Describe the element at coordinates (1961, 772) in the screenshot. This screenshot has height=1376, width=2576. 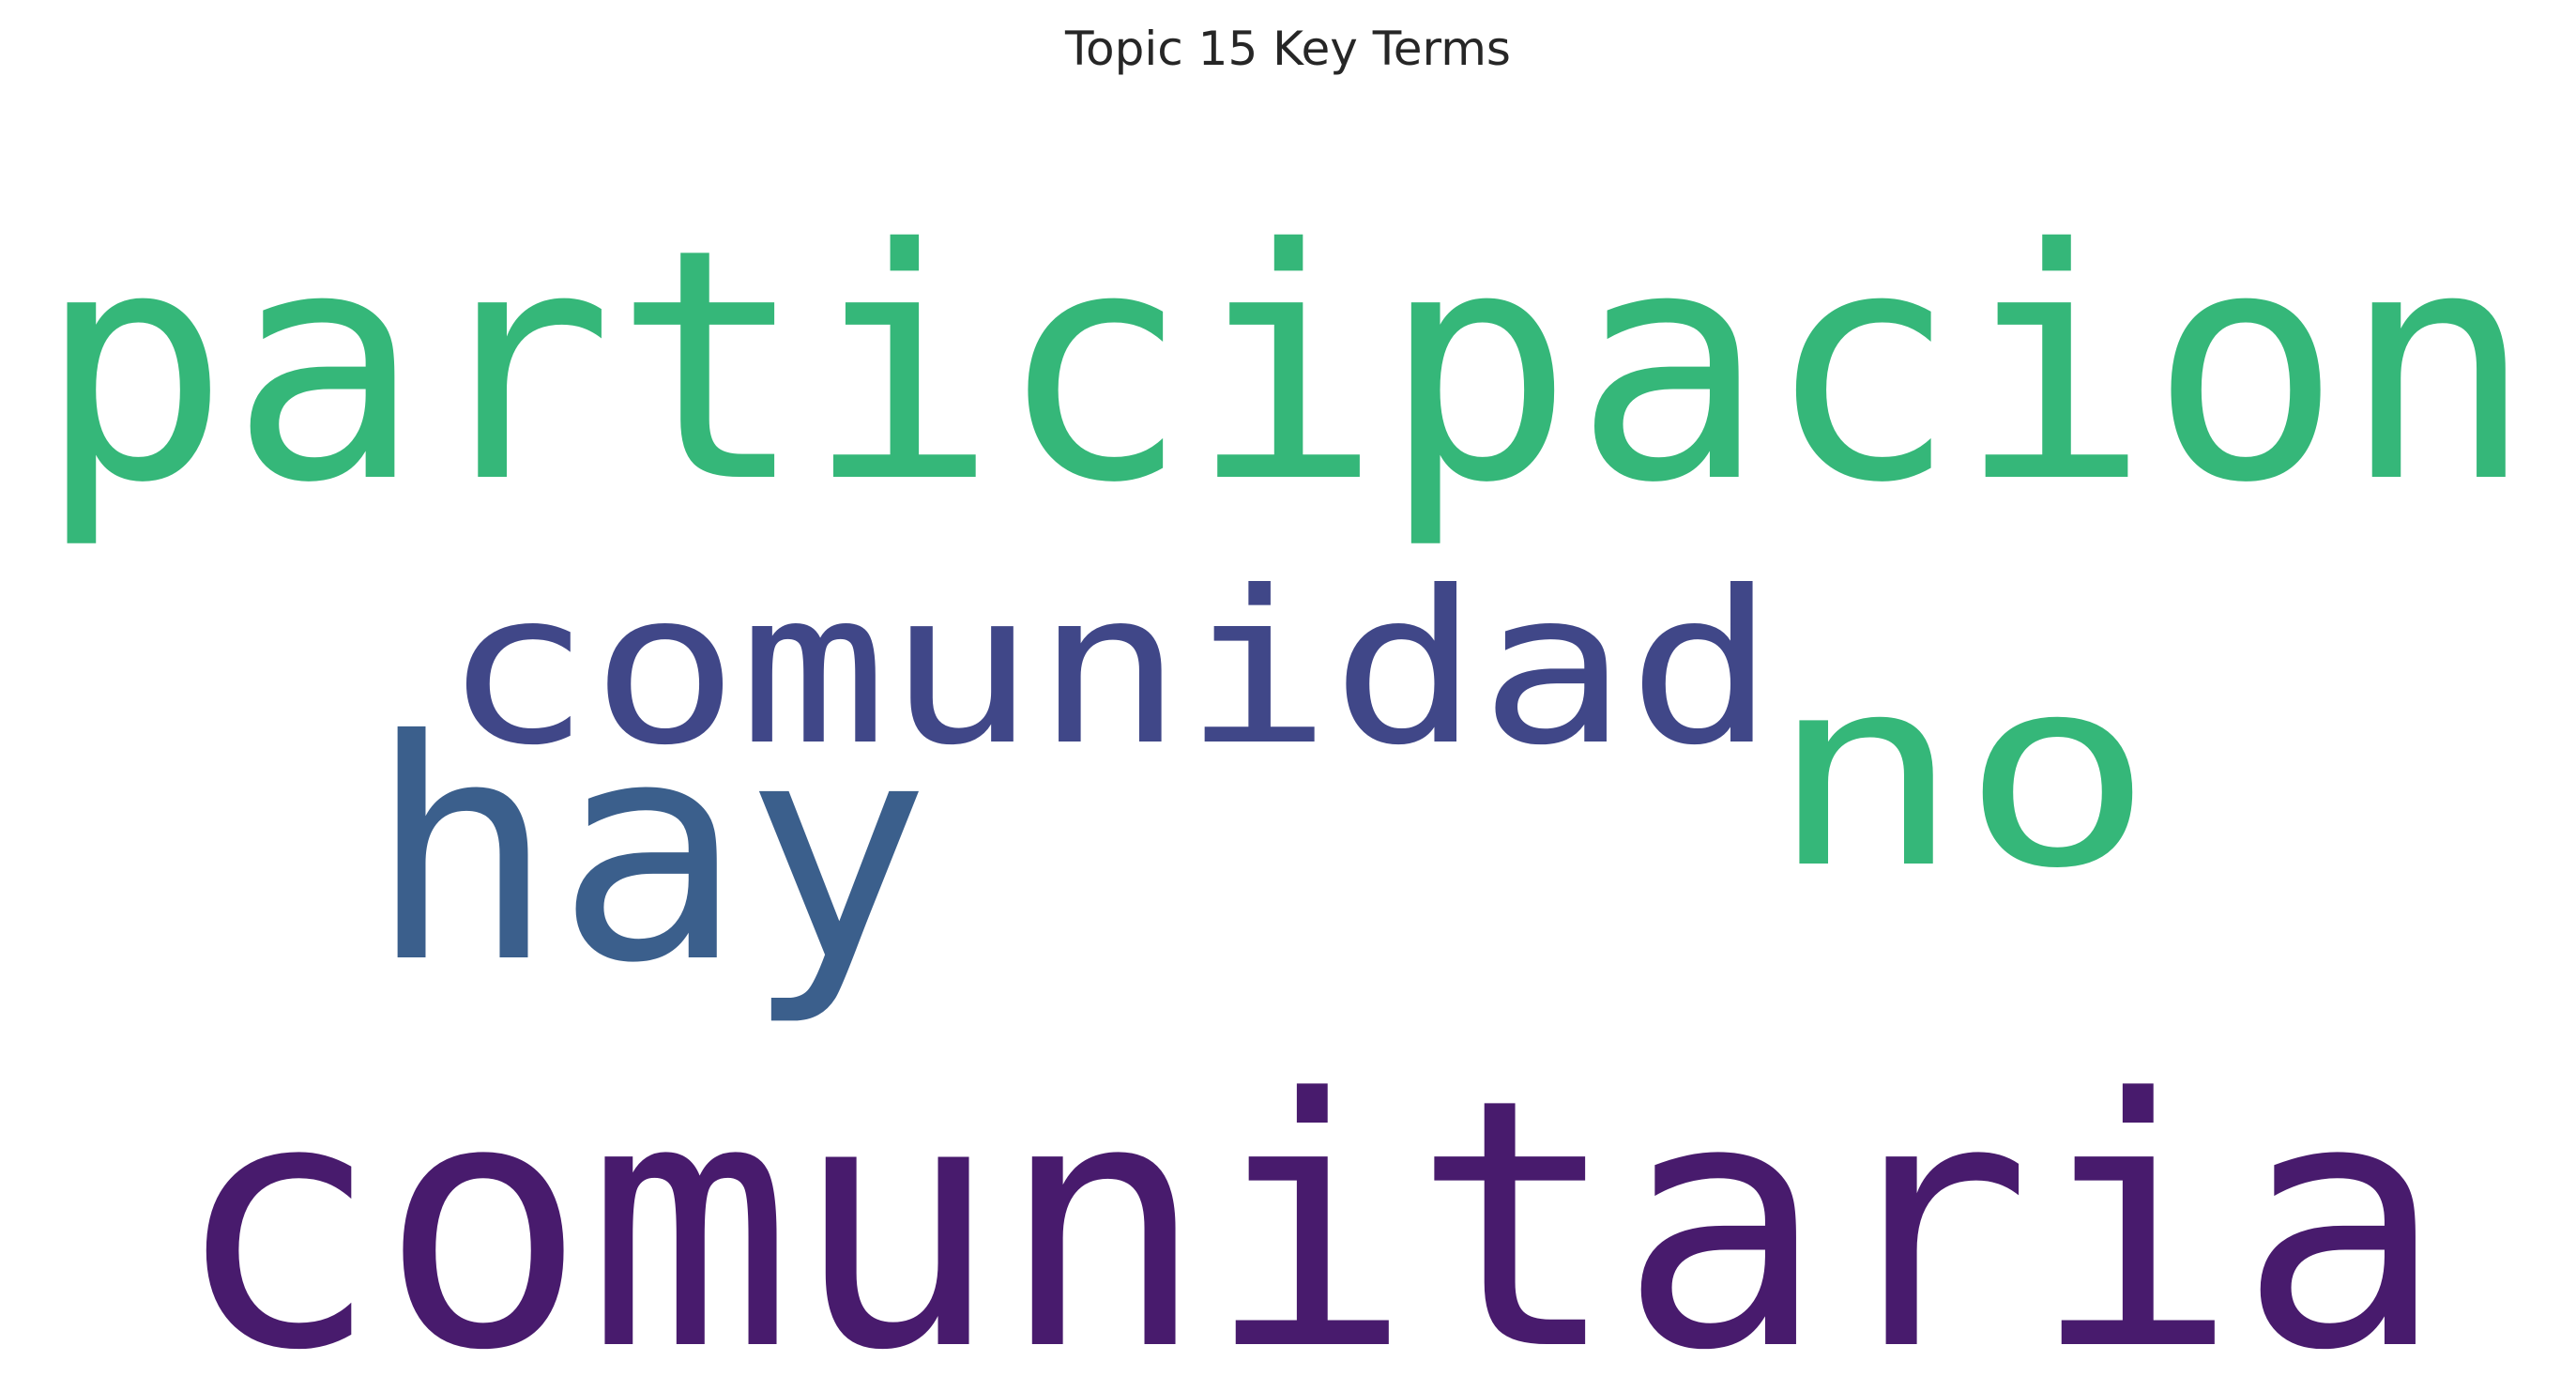
I see `word-no: no` at that location.